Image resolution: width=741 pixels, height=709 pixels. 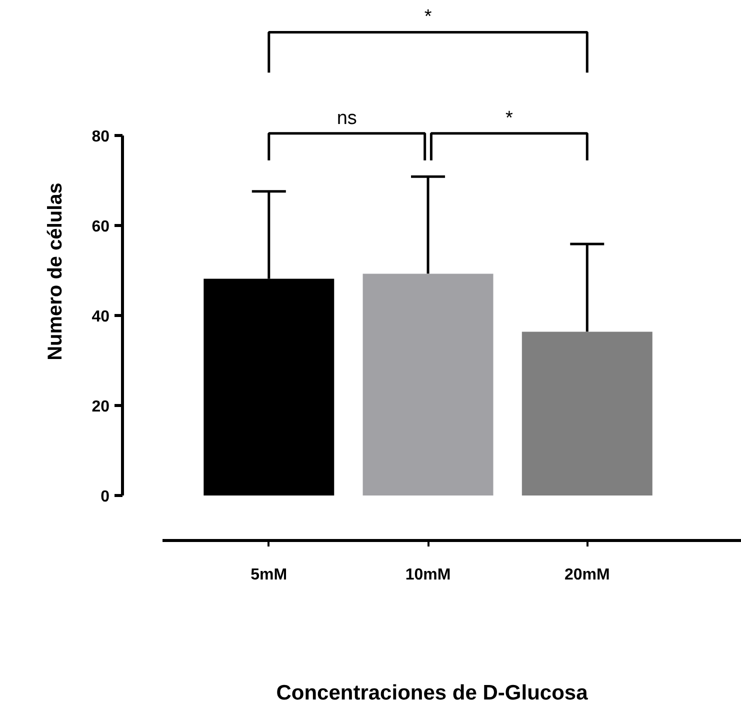 I want to click on y-tick-label: 20, so click(x=101, y=407).